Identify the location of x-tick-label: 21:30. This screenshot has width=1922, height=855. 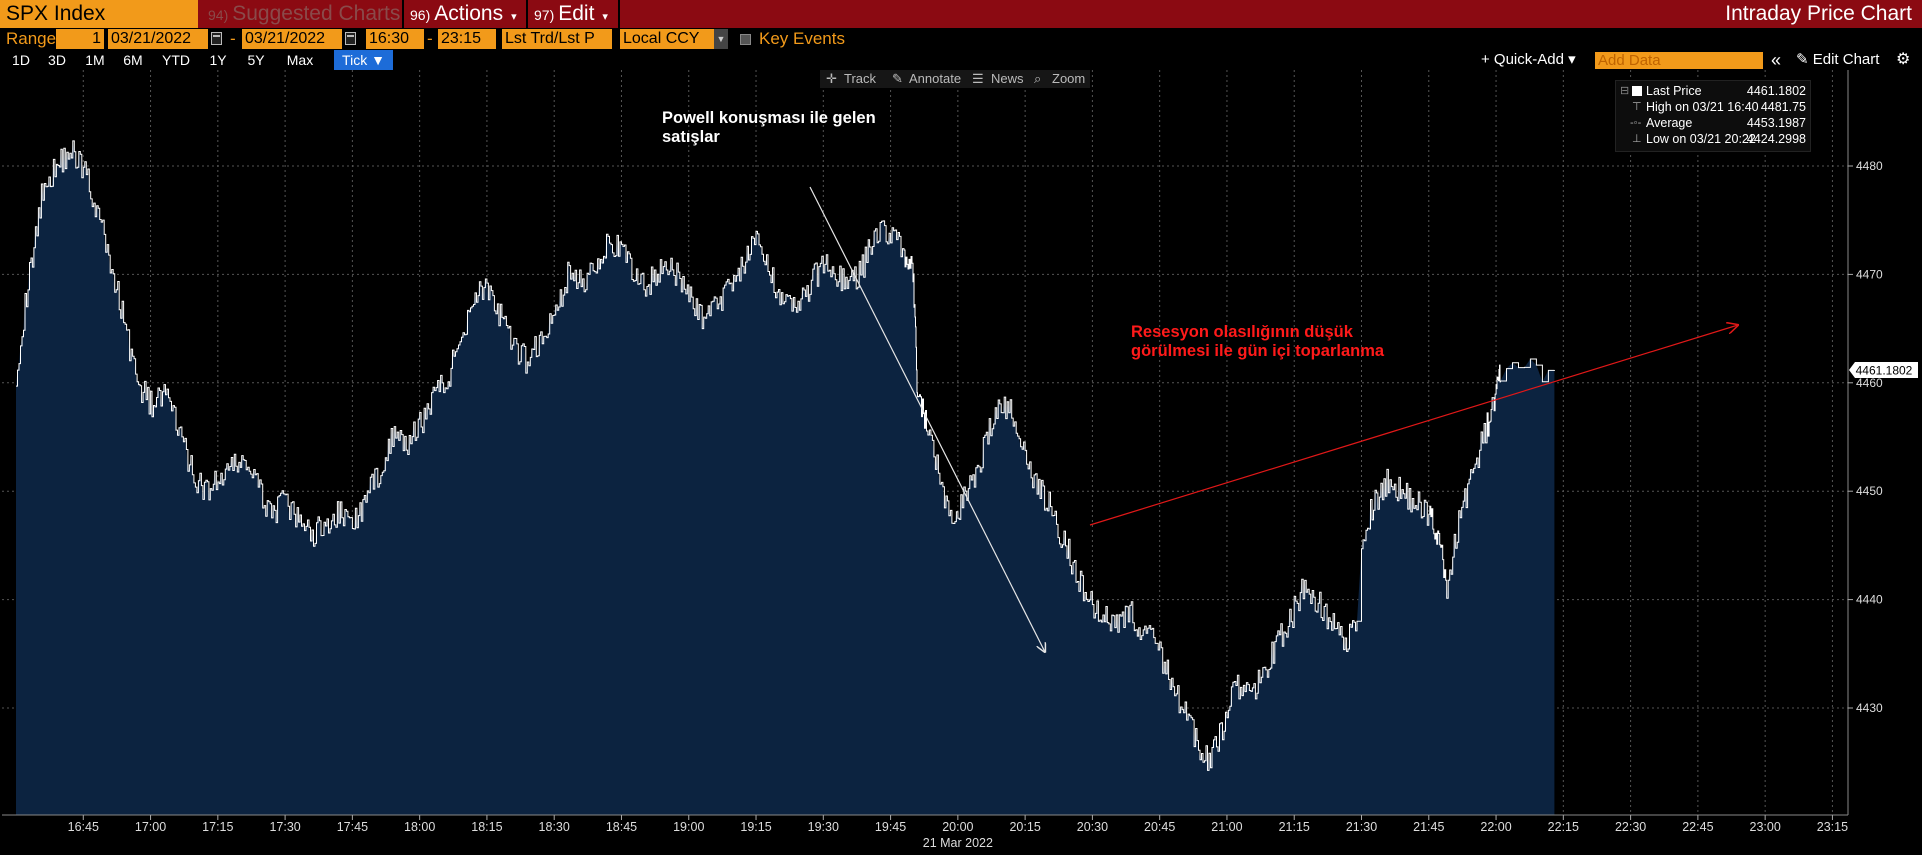
(1361, 827).